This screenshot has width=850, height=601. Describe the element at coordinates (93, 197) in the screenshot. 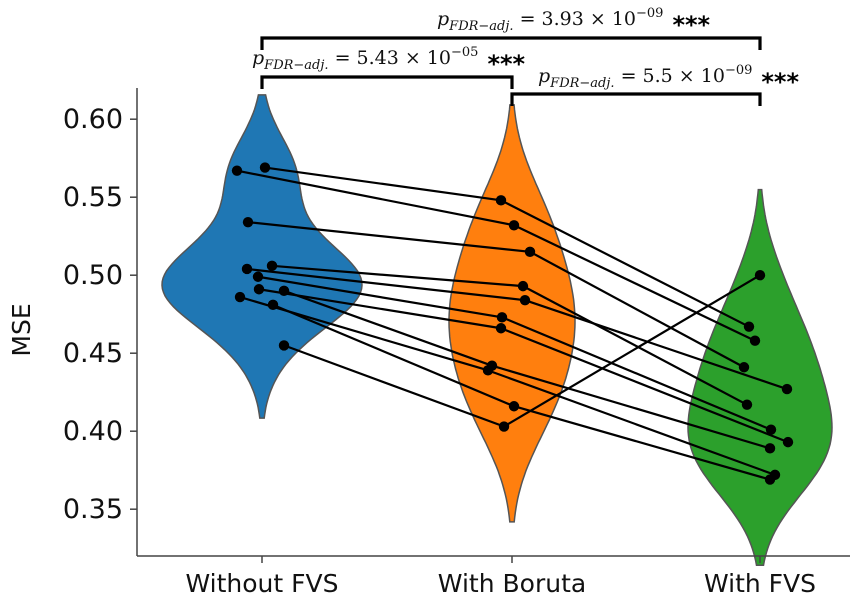

I see `y-tick-label: 0.55` at that location.